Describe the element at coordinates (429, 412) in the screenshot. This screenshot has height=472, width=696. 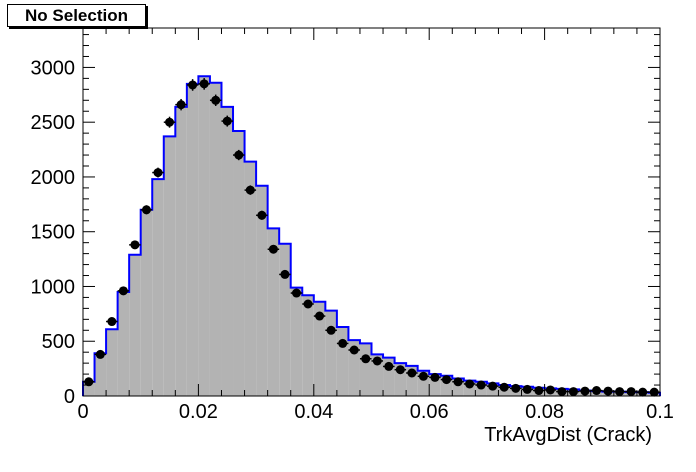
I see `x-tick-label: 0.06` at that location.